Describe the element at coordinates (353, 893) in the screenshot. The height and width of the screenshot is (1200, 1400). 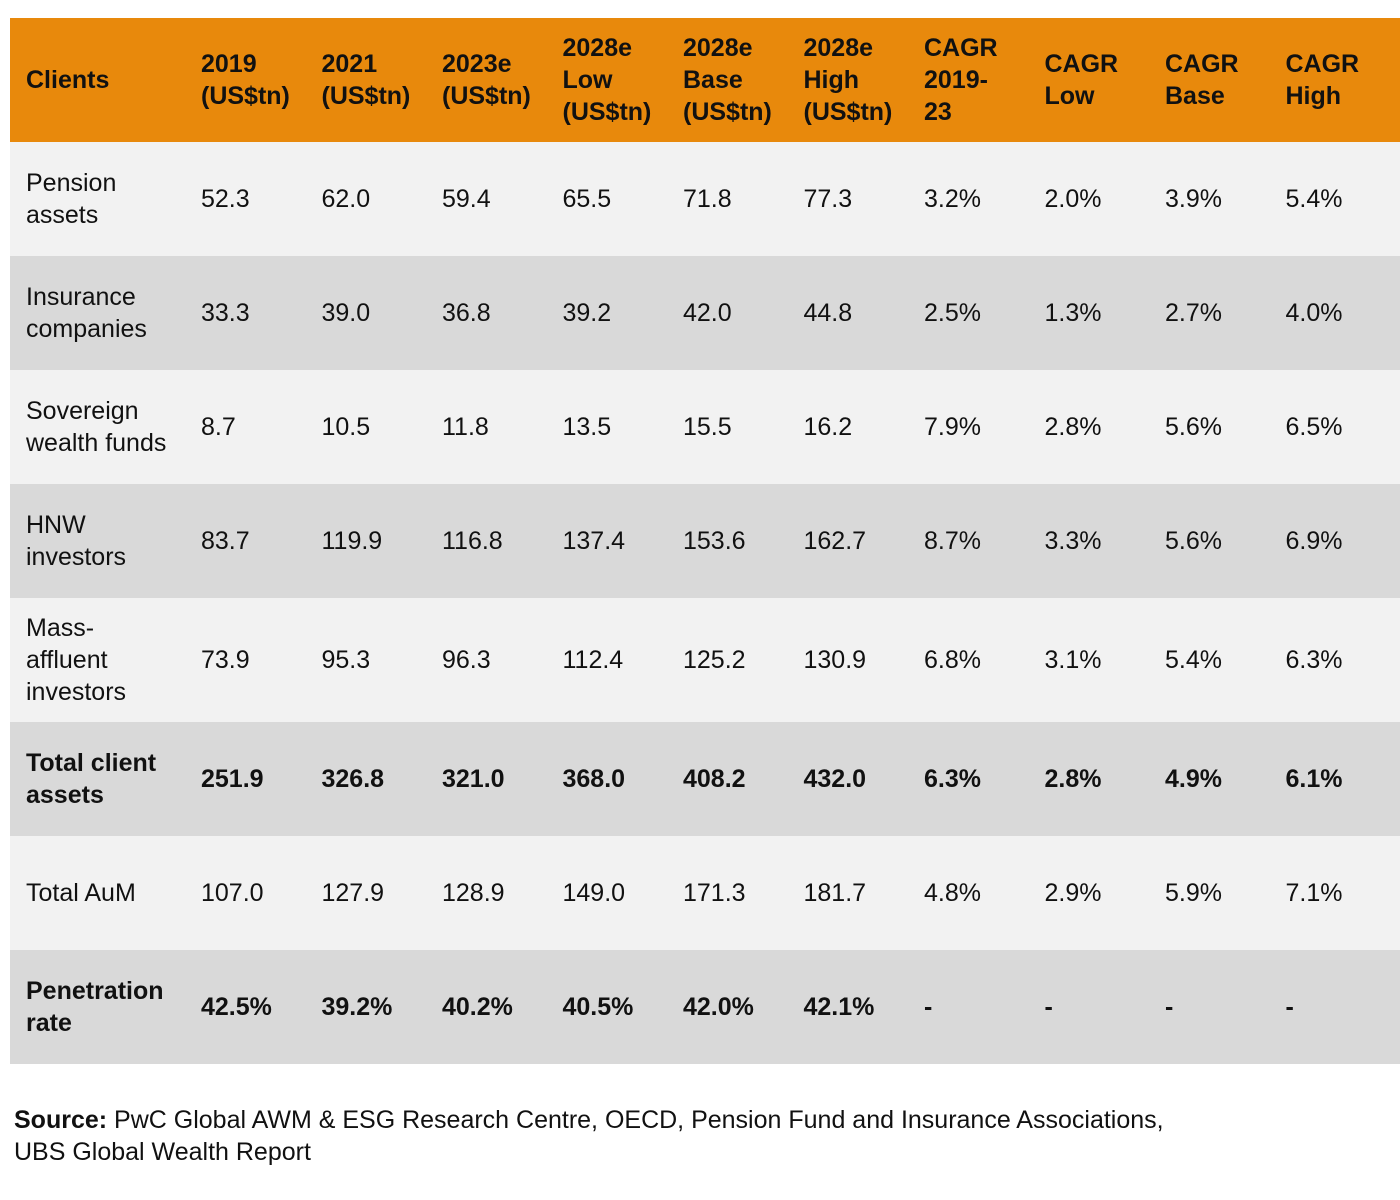
I see `data-cell: 127.9` at that location.